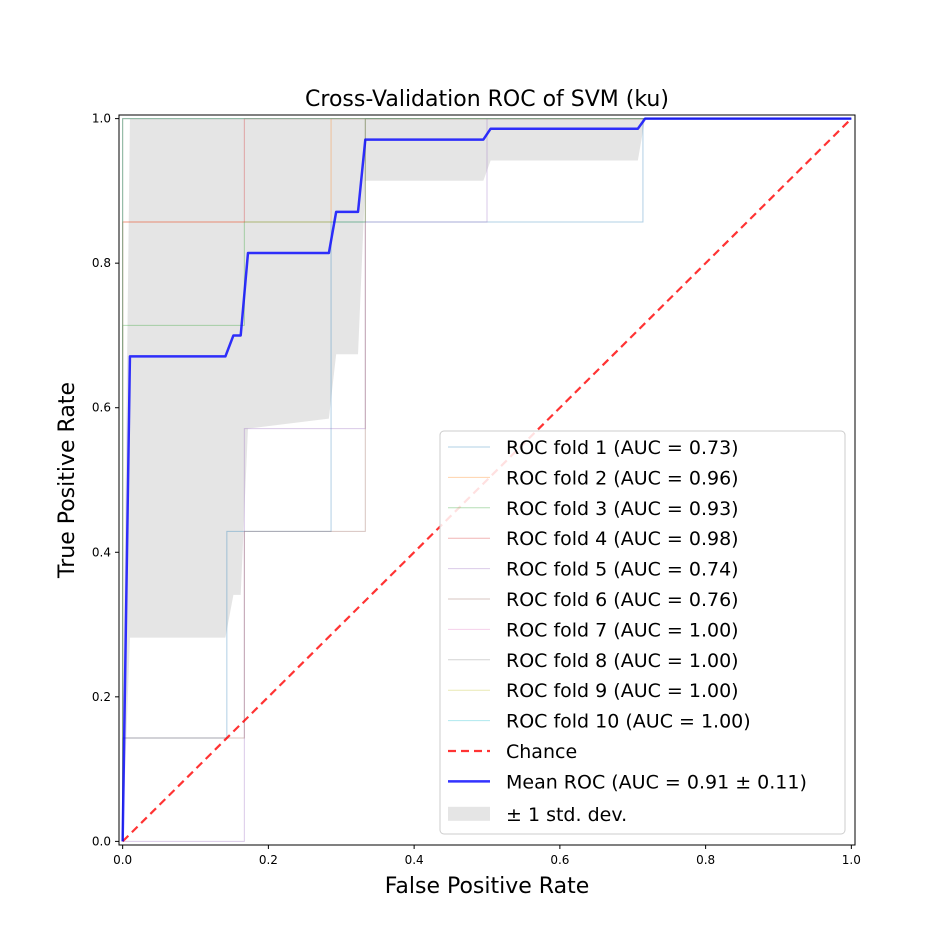 The height and width of the screenshot is (950, 950). What do you see at coordinates (566, 815) in the screenshot?
I see `legend-label: ± 1 std. dev.` at bounding box center [566, 815].